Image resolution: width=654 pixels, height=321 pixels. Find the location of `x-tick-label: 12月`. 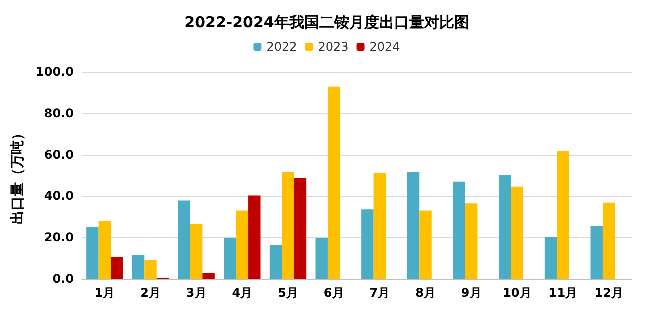

x-tick-label: 12月 is located at coordinates (609, 293).